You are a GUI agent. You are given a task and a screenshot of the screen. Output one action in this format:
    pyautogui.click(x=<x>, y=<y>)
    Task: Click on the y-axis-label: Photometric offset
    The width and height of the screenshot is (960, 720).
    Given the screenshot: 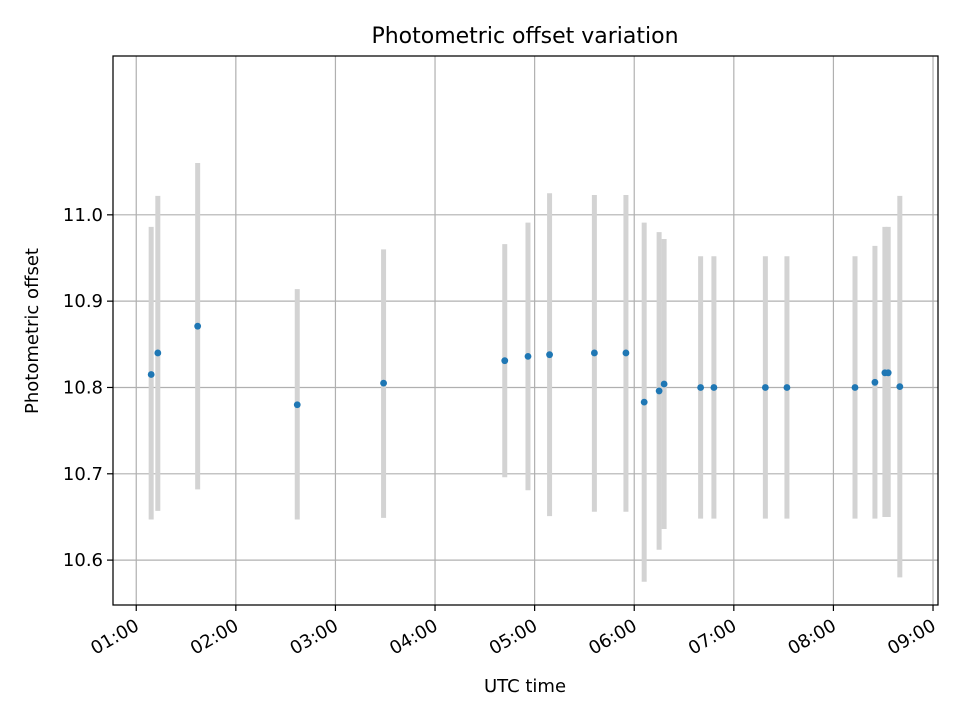 What is the action you would take?
    pyautogui.click(x=32, y=331)
    